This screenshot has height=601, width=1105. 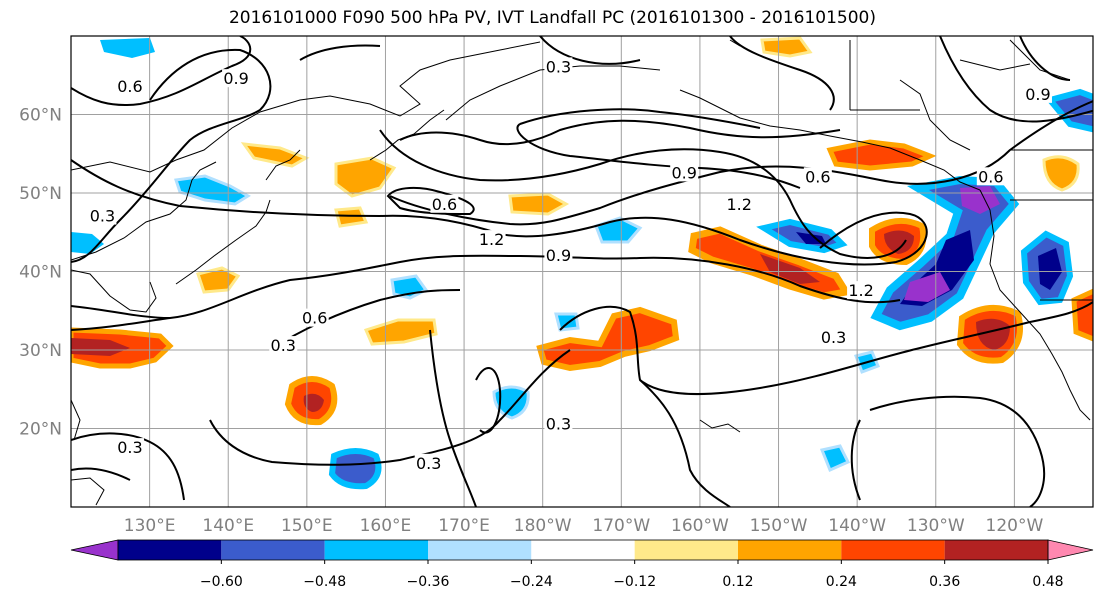 I want to click on lat-label: 50°N, so click(x=40, y=194).